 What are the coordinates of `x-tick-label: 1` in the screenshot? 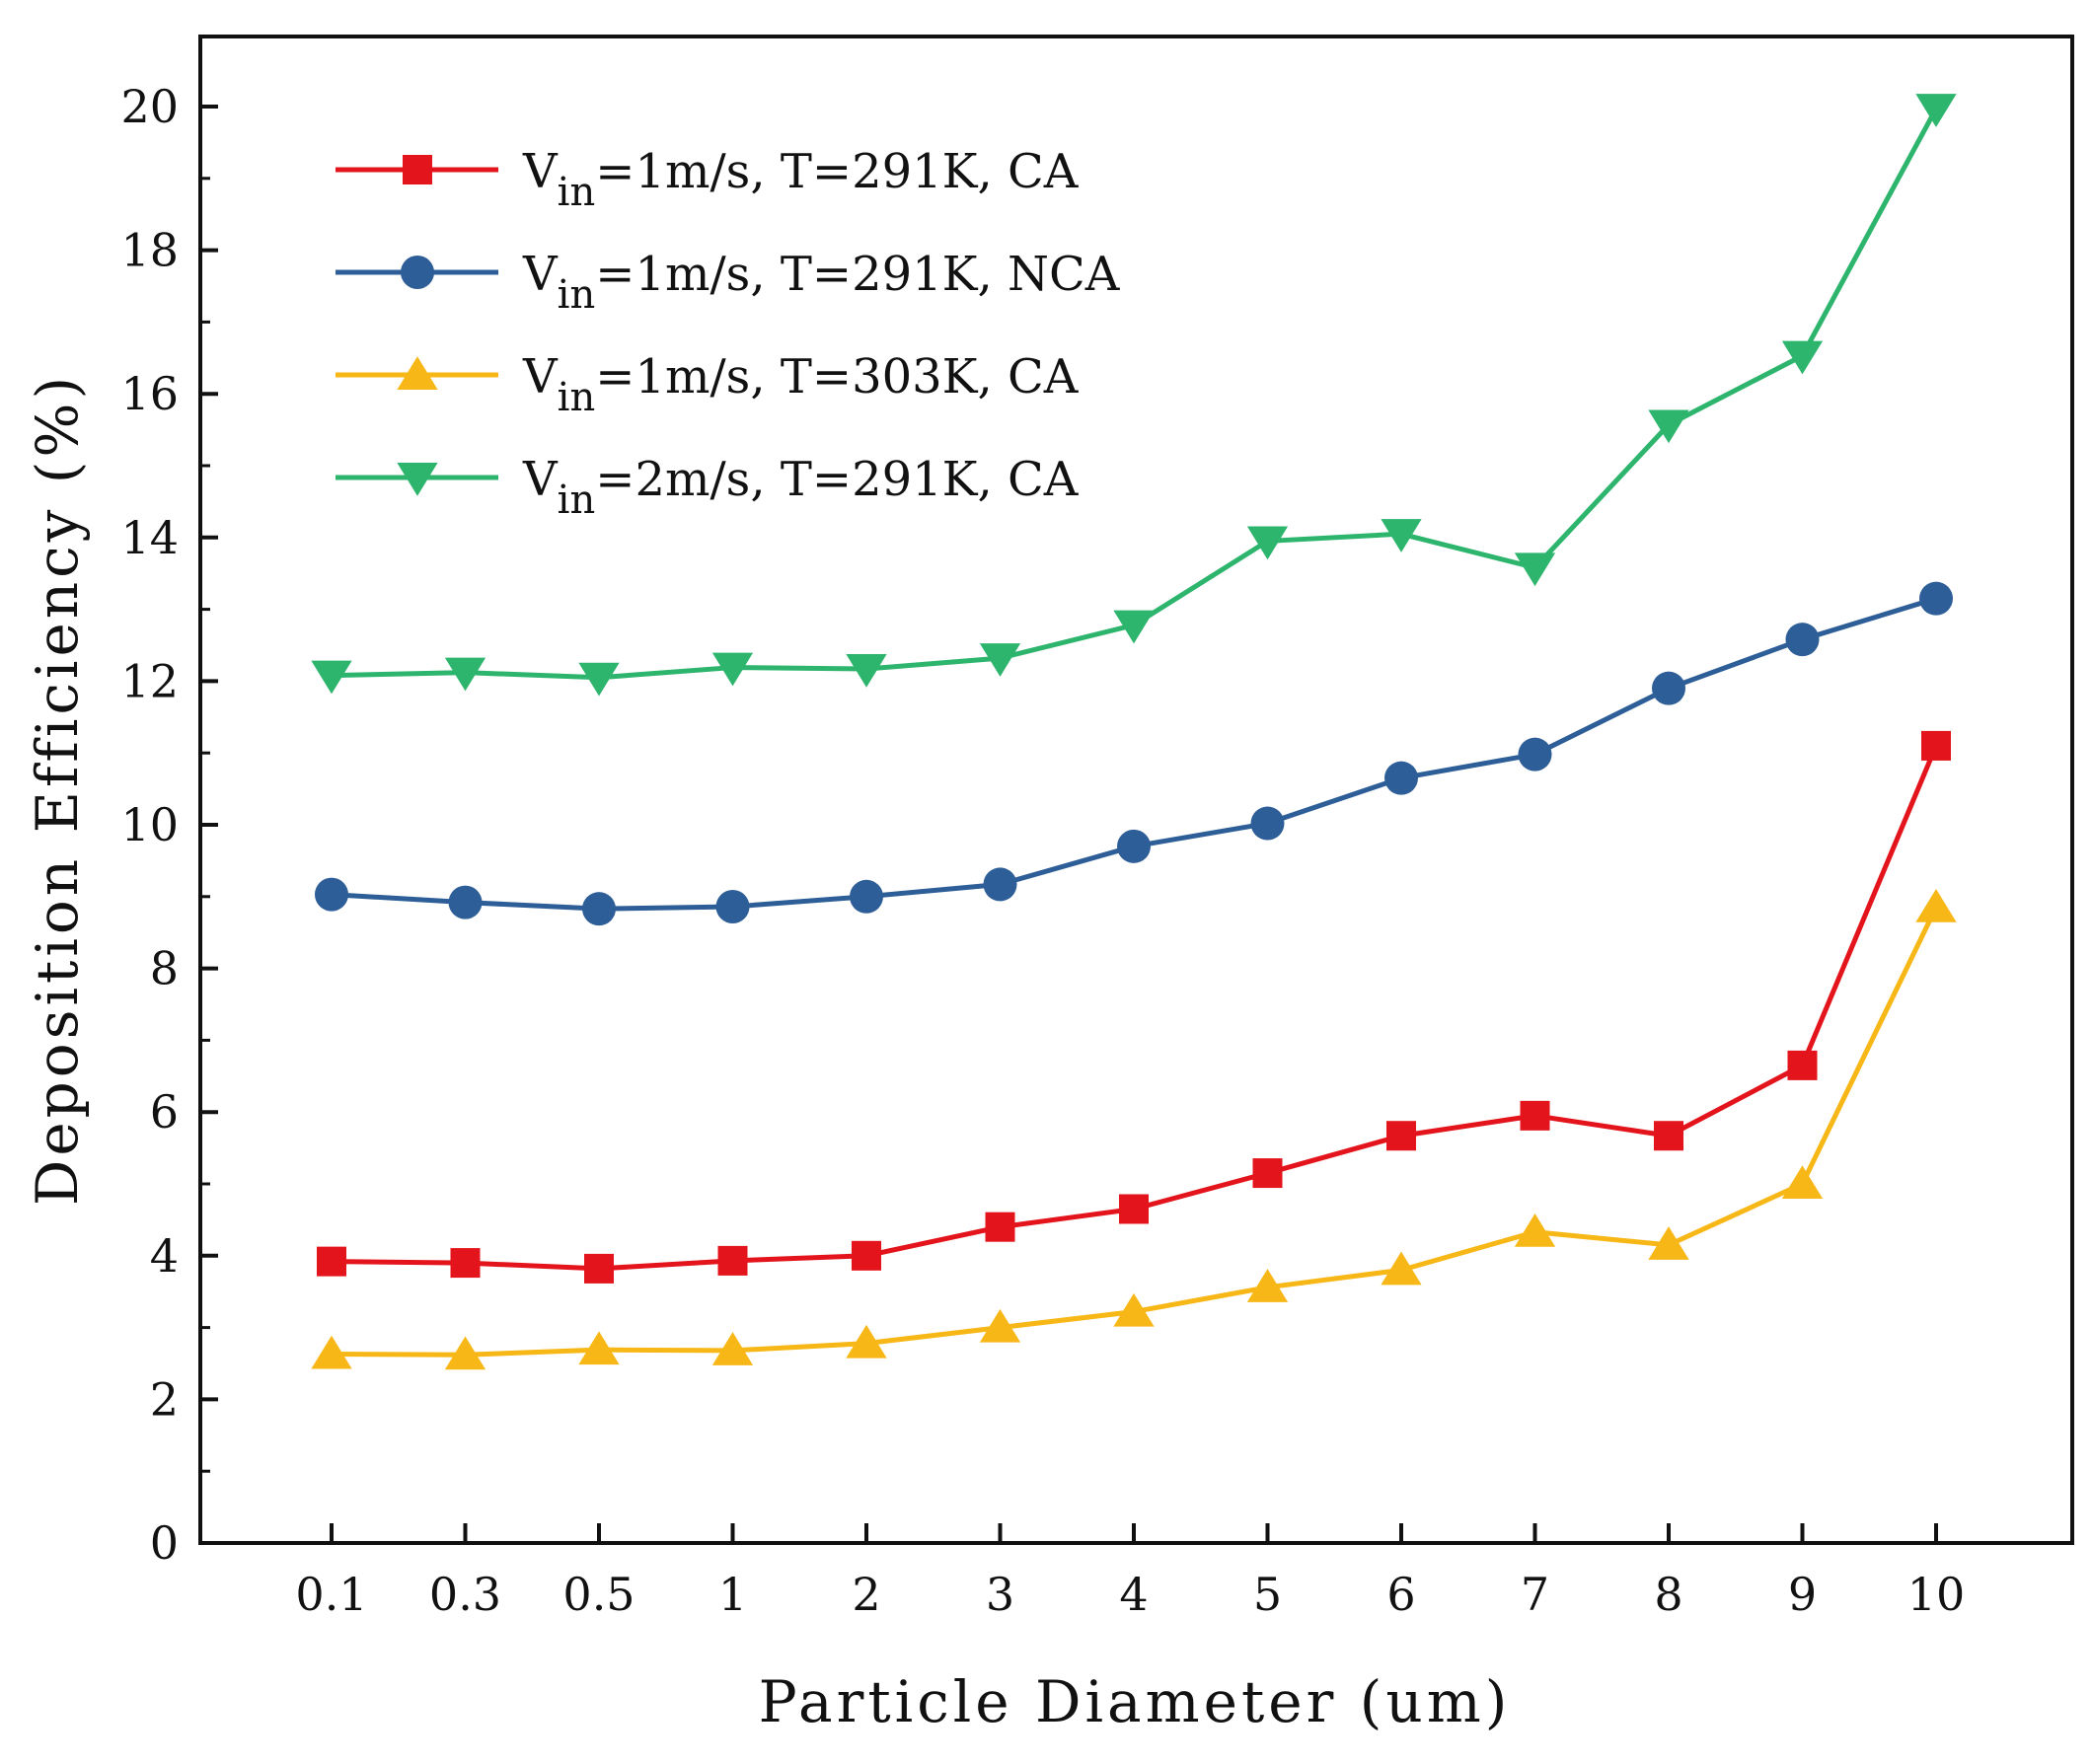 It's located at (733, 1594).